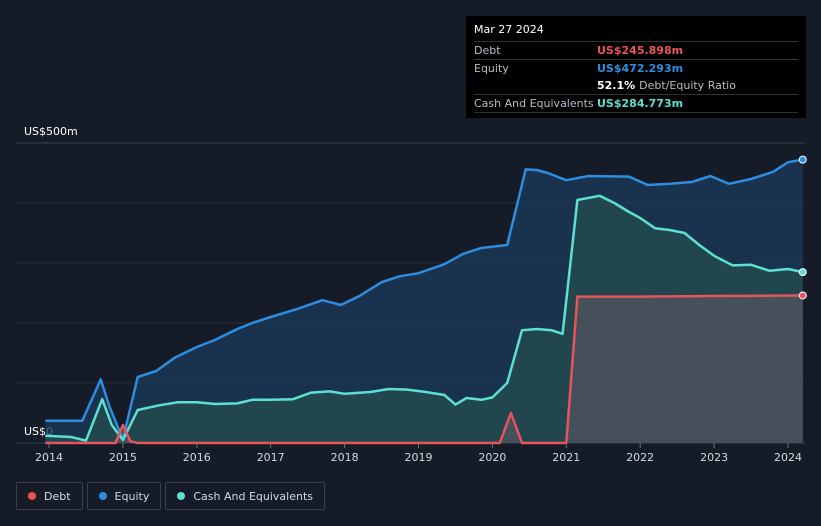 Image resolution: width=821 pixels, height=526 pixels. What do you see at coordinates (102, 496) in the screenshot?
I see `legend-dot-equity` at bounding box center [102, 496].